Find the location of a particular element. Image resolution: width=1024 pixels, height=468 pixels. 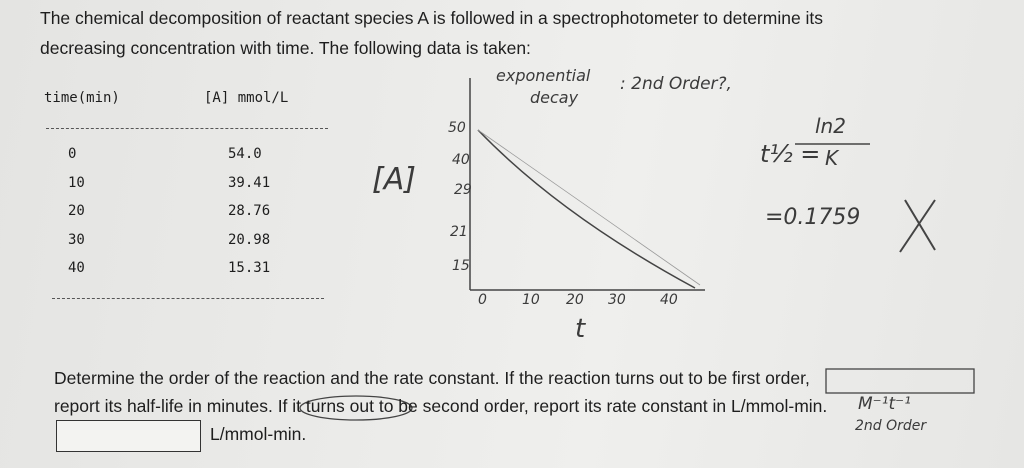

sketch-tick-label: 30 is located at coordinates (617, 300).